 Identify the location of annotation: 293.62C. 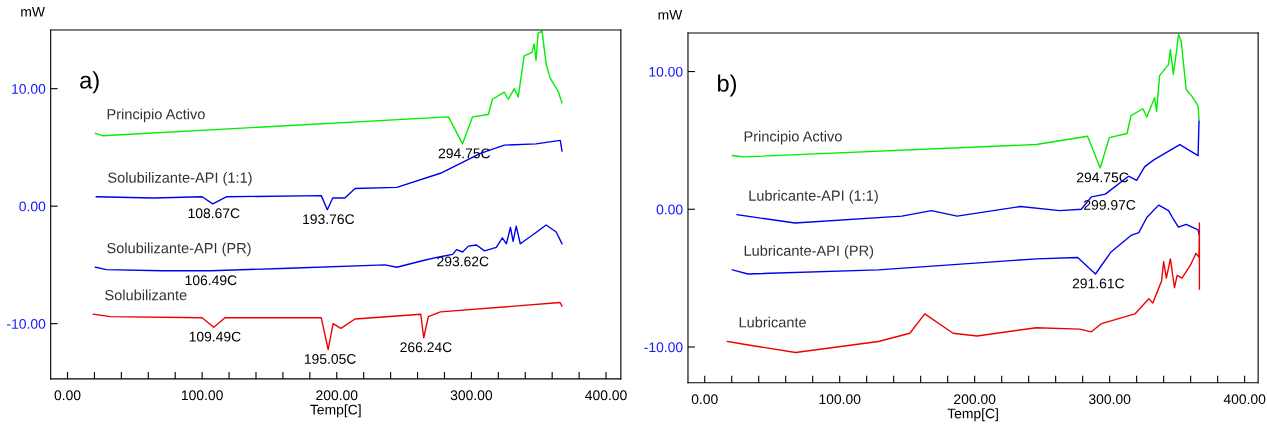
(463, 261).